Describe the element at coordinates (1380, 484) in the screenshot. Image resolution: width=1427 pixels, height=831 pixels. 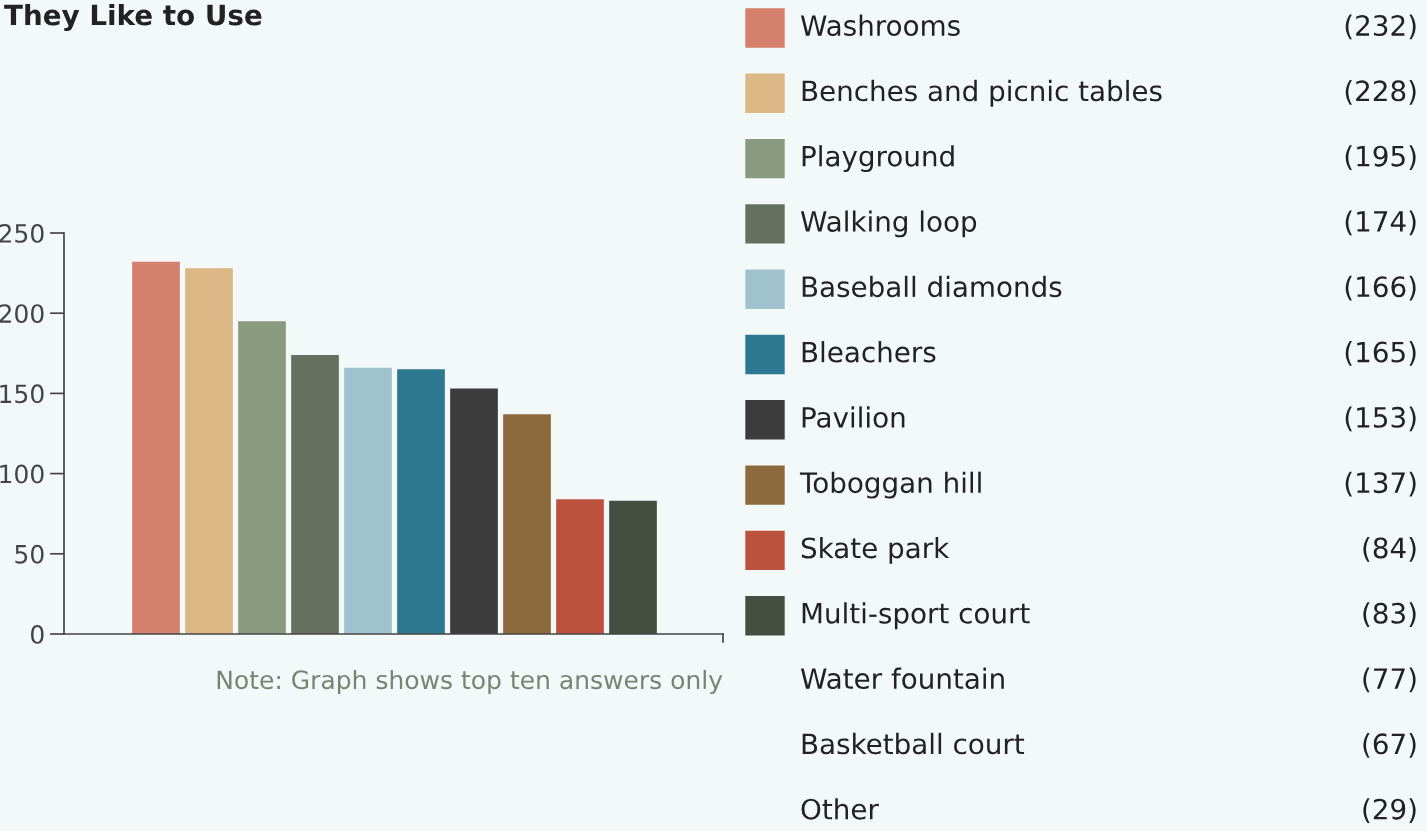
I see `text: (137)` at that location.